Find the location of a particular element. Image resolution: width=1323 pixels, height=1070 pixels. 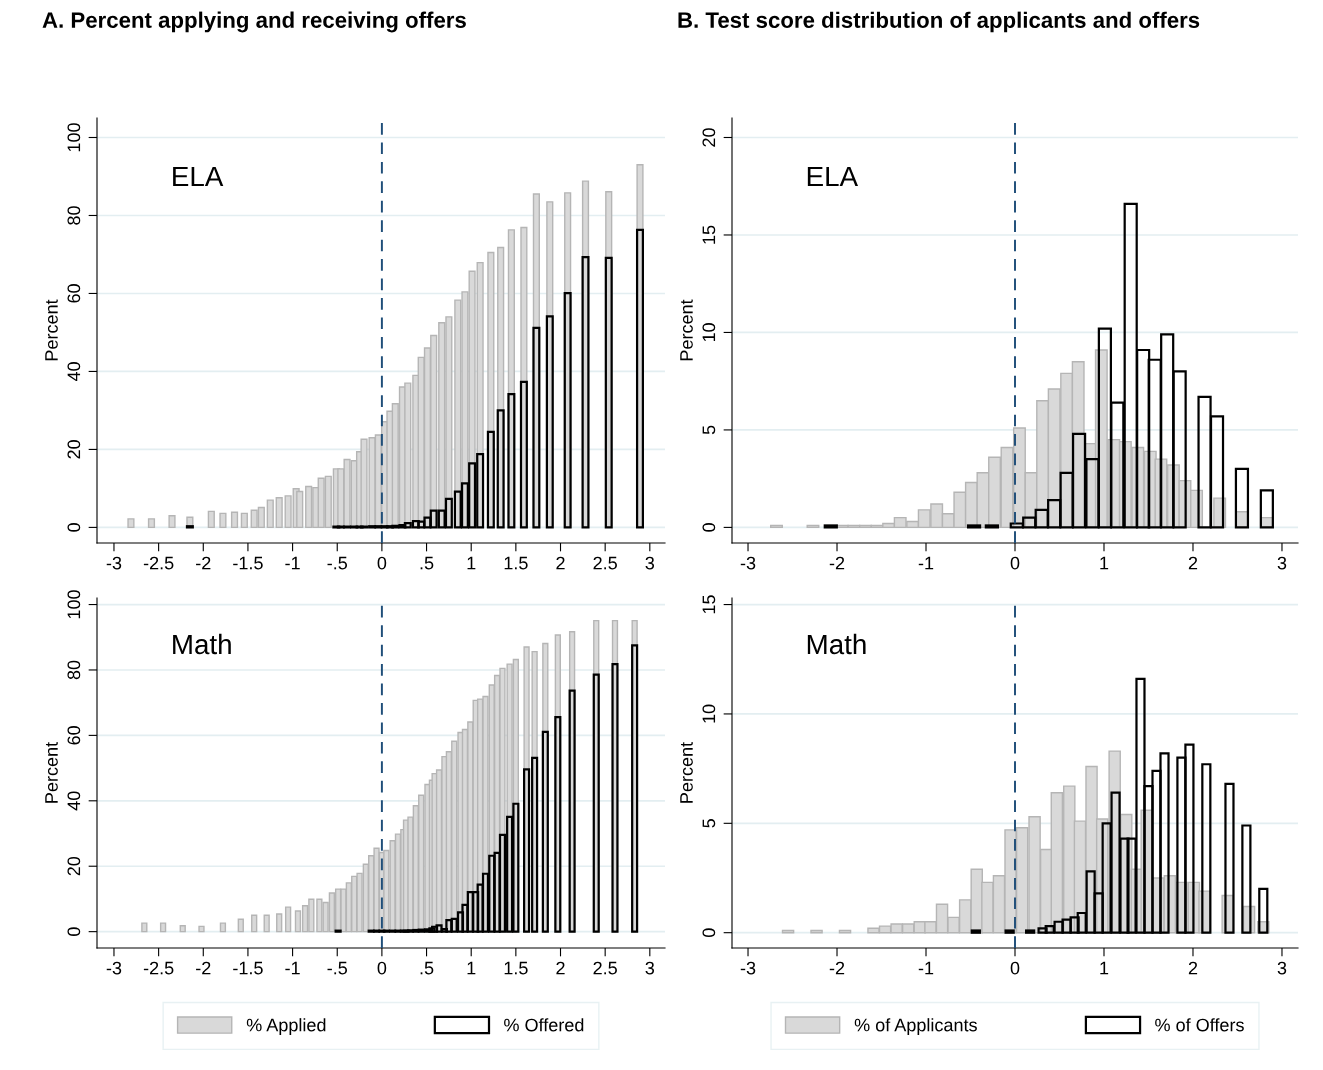

legend-label: % of Offers is located at coordinates (1199, 1025).